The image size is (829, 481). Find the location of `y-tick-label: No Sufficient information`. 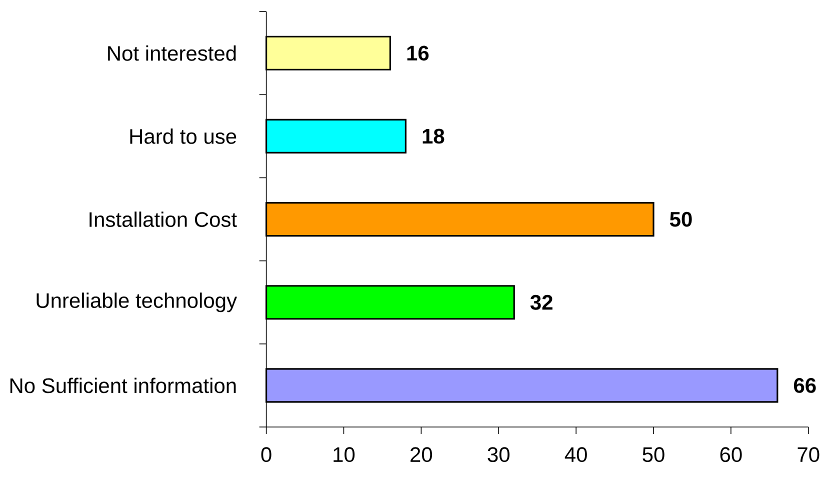

y-tick-label: No Sufficient information is located at coordinates (123, 386).